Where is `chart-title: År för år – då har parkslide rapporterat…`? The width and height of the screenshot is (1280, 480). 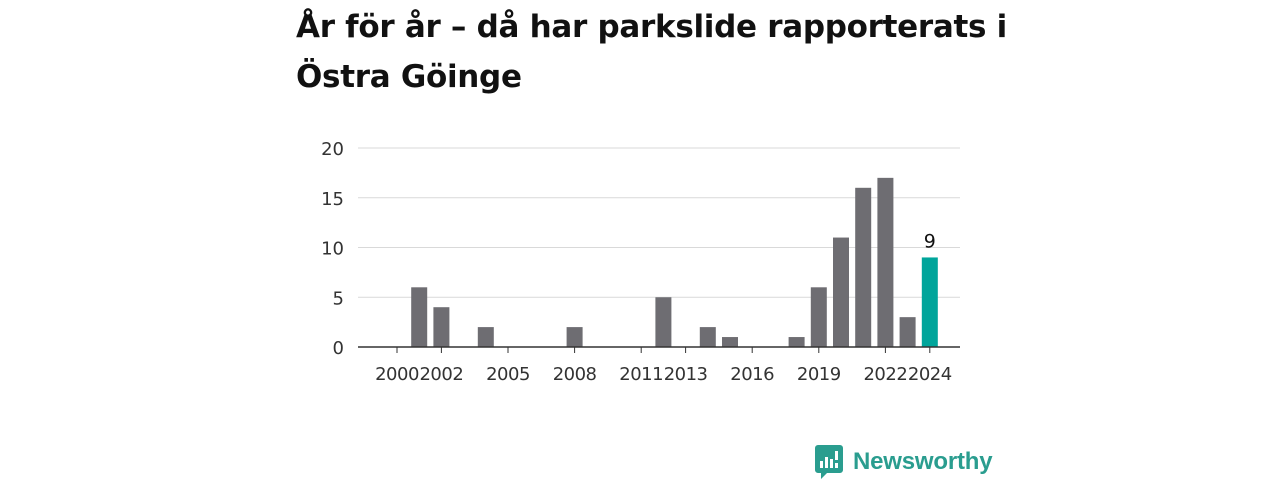 chart-title: År för år – då har parkslide rapporterat… is located at coordinates (651, 52).